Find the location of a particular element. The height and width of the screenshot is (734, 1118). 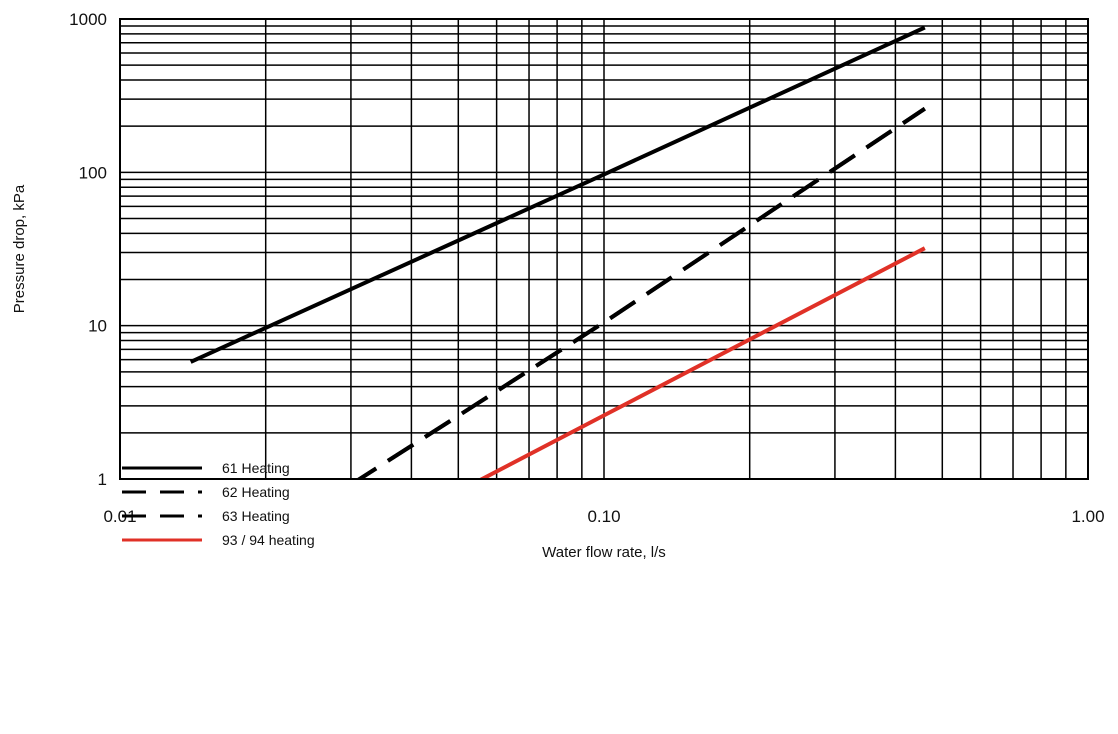

legend-item: 62 Heating is located at coordinates (218, 492).